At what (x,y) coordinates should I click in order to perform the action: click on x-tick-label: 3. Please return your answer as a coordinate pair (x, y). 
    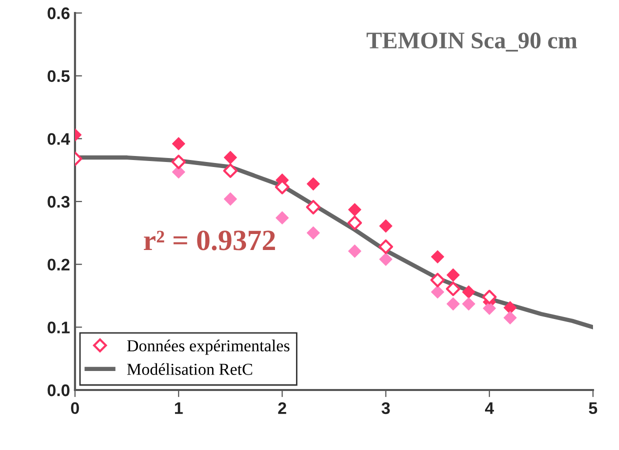
    Looking at the image, I should click on (386, 408).